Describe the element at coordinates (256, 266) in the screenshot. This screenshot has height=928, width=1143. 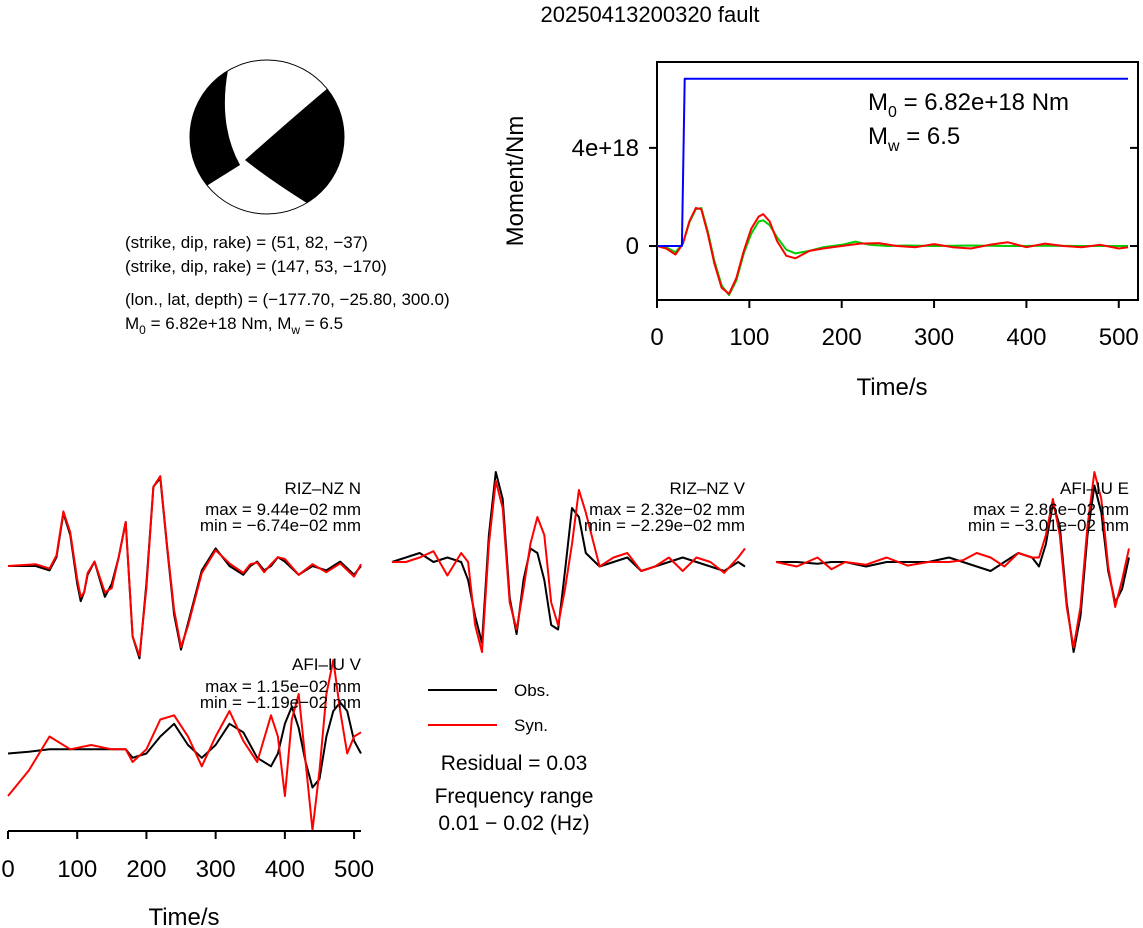
I see `nodal-plane-2-text: (strike, dip, rake) = (147, 53, −170)` at that location.